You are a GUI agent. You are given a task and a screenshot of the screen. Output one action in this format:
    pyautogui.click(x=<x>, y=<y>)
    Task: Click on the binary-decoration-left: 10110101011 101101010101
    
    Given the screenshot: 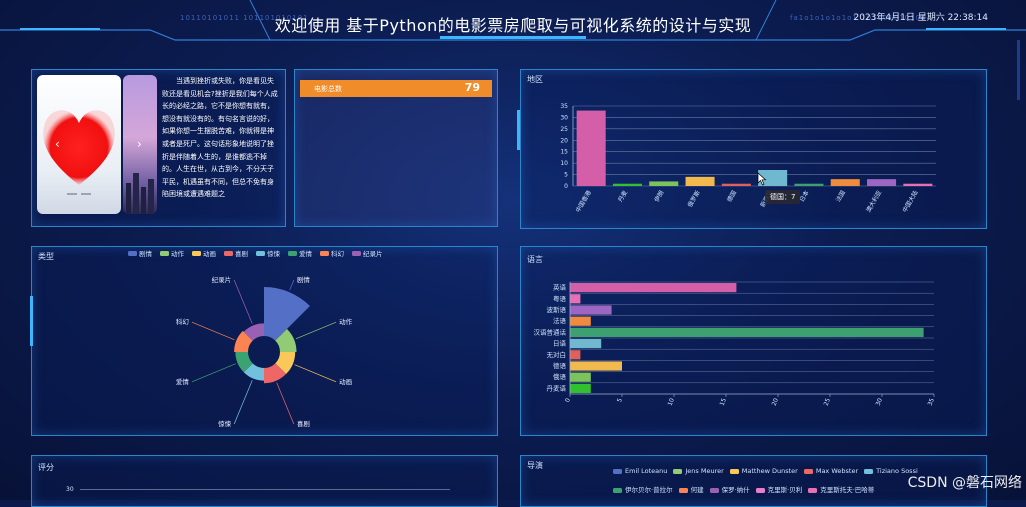 What is the action you would take?
    pyautogui.click(x=244, y=18)
    